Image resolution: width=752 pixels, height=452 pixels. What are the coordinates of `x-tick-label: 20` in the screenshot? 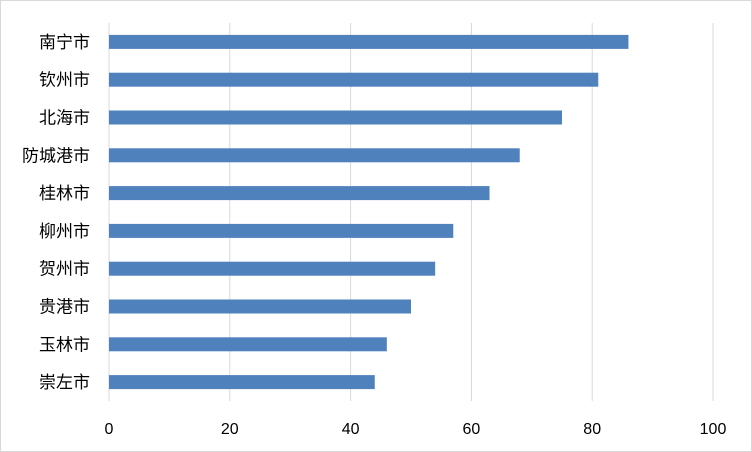 It's located at (230, 429).